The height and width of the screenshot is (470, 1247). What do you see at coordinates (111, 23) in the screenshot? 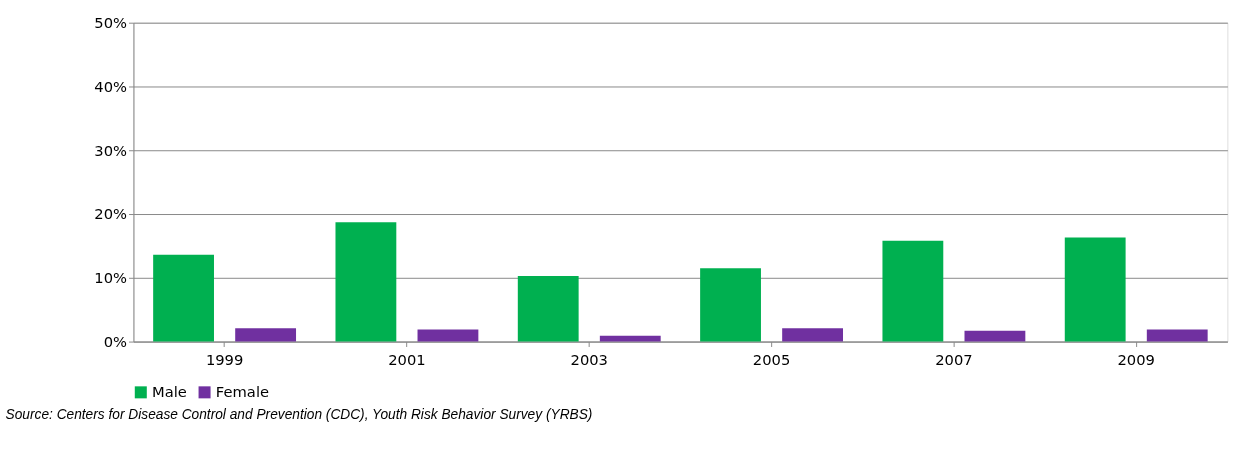
I see `y-tick-label: 50%` at bounding box center [111, 23].